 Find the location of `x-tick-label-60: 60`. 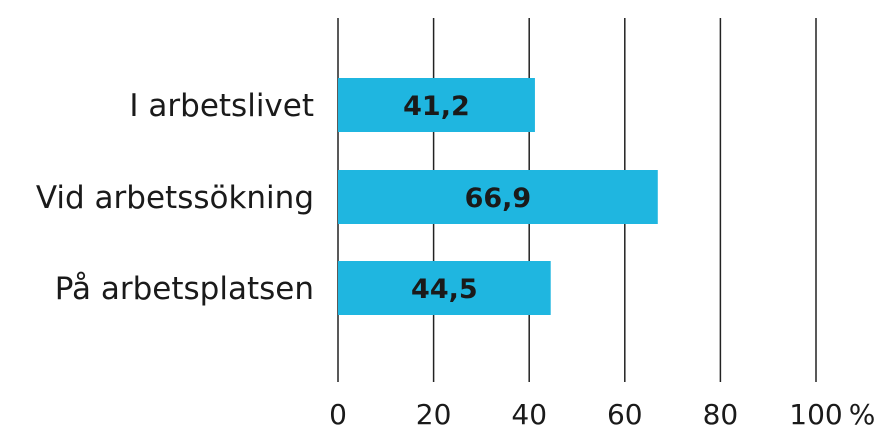

x-tick-label-60: 60 is located at coordinates (625, 413).